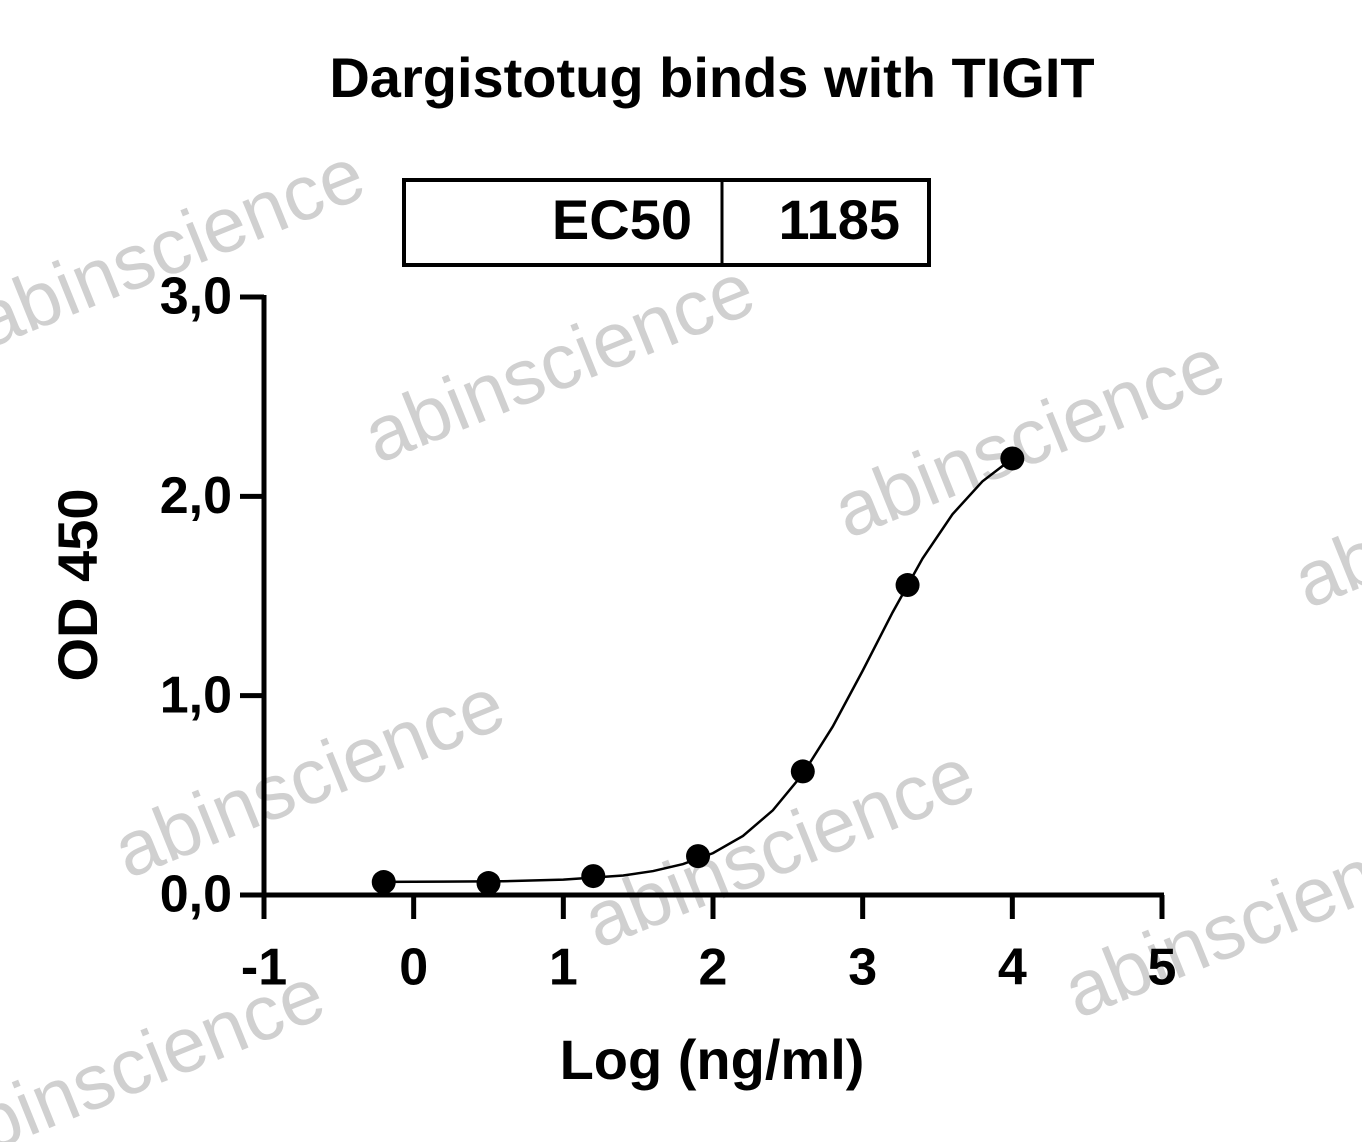 This screenshot has height=1142, width=1362. I want to click on y-tick-label: 1,0, so click(196, 695).